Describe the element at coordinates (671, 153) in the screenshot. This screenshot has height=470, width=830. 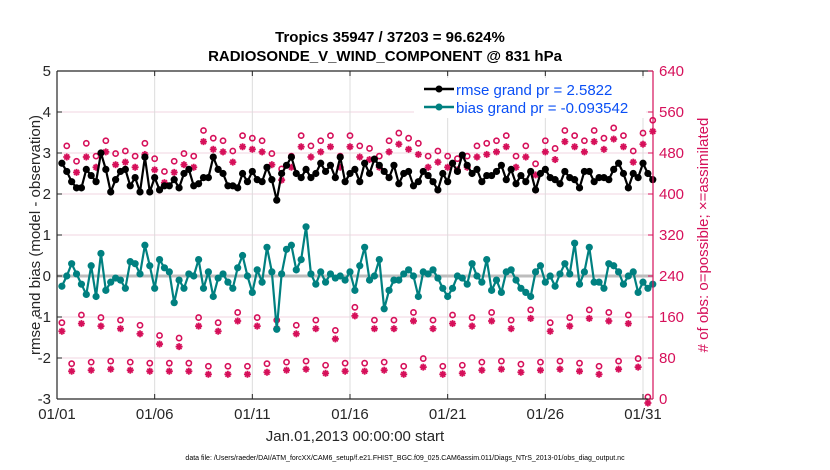
I see `y-tick-label-right: 480` at that location.